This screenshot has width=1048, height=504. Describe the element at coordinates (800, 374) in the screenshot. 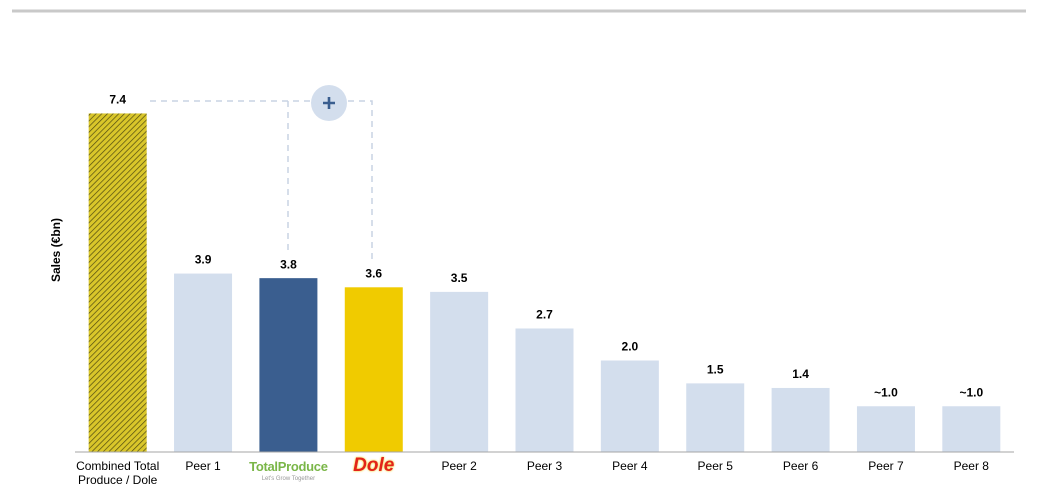

I see `value-label: 1.4` at that location.